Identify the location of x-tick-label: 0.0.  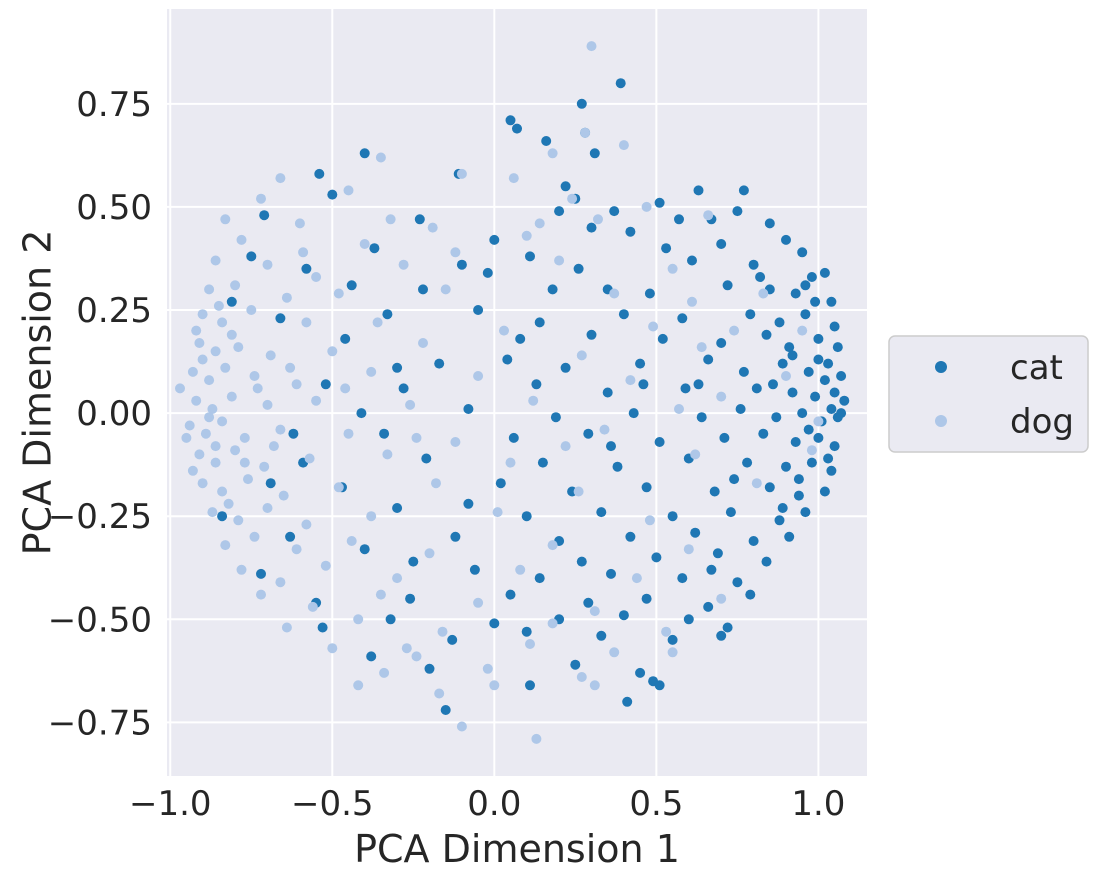
(494, 804).